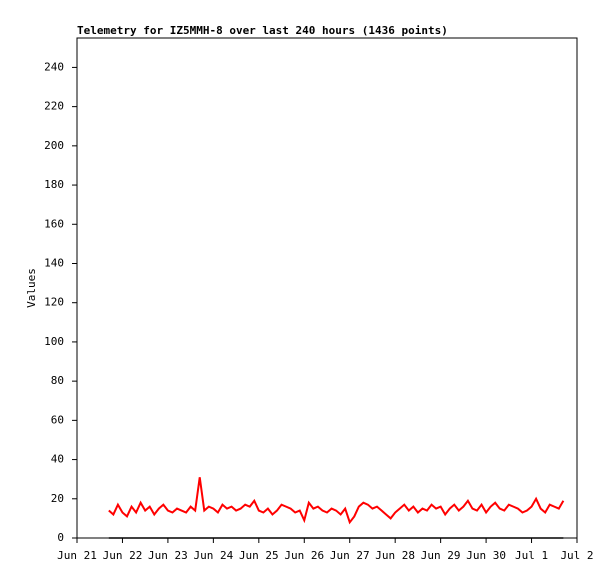  What do you see at coordinates (54, 106) in the screenshot?
I see `y-tick-label: 220` at bounding box center [54, 106].